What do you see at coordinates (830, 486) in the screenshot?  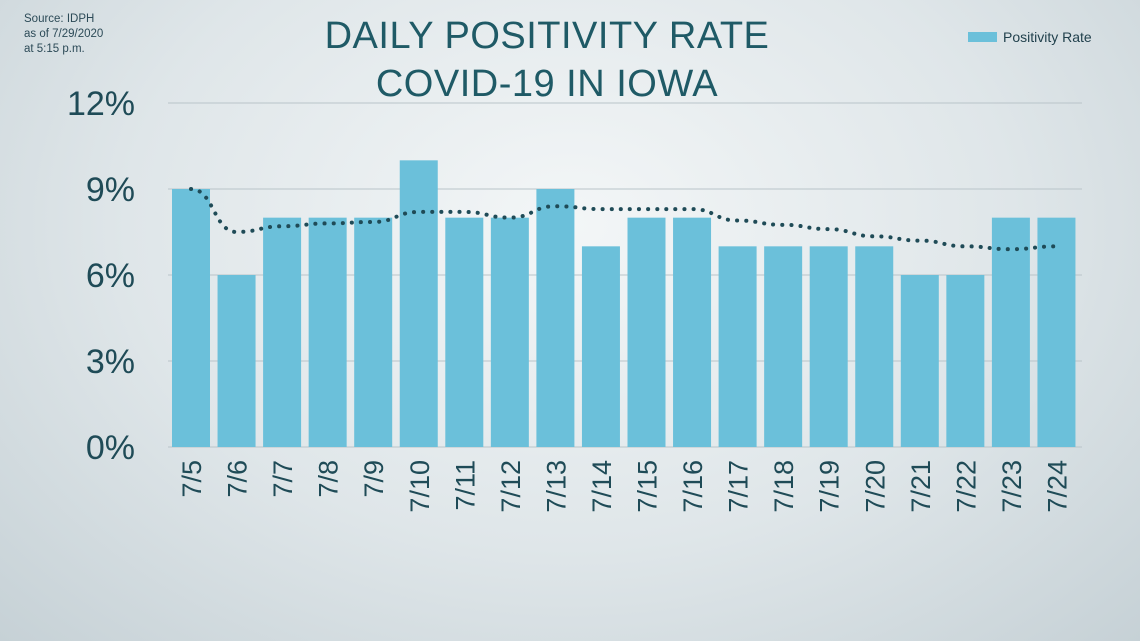 I see `x-tick-label: 7/19` at bounding box center [830, 486].